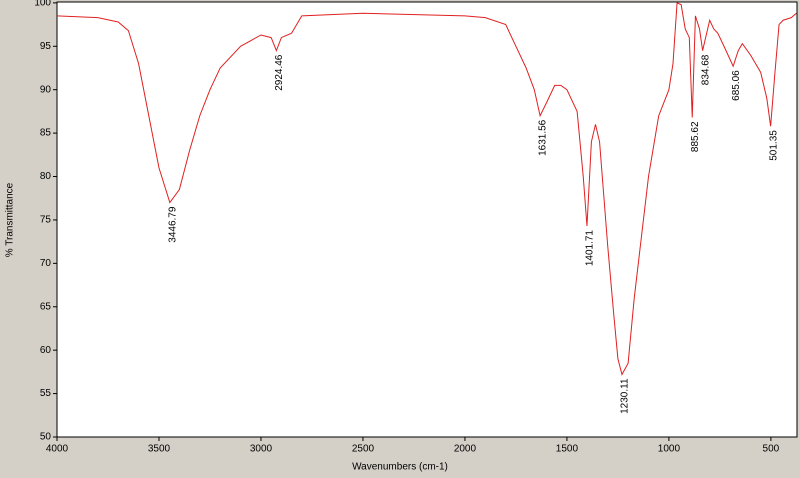 Image resolution: width=800 pixels, height=478 pixels. I want to click on peak-label: 2924.46, so click(279, 72).